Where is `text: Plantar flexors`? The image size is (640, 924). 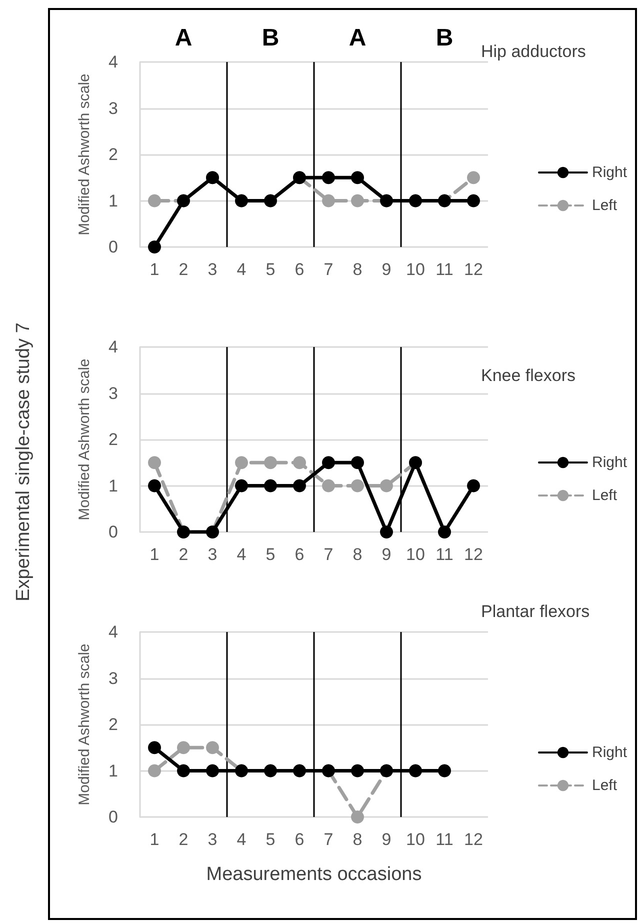 text: Plantar flexors is located at coordinates (535, 611).